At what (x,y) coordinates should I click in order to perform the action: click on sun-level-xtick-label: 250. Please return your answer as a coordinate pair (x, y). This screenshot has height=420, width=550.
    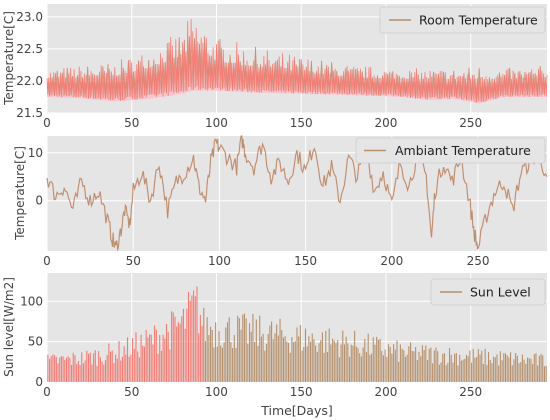
    Looking at the image, I should click on (470, 392).